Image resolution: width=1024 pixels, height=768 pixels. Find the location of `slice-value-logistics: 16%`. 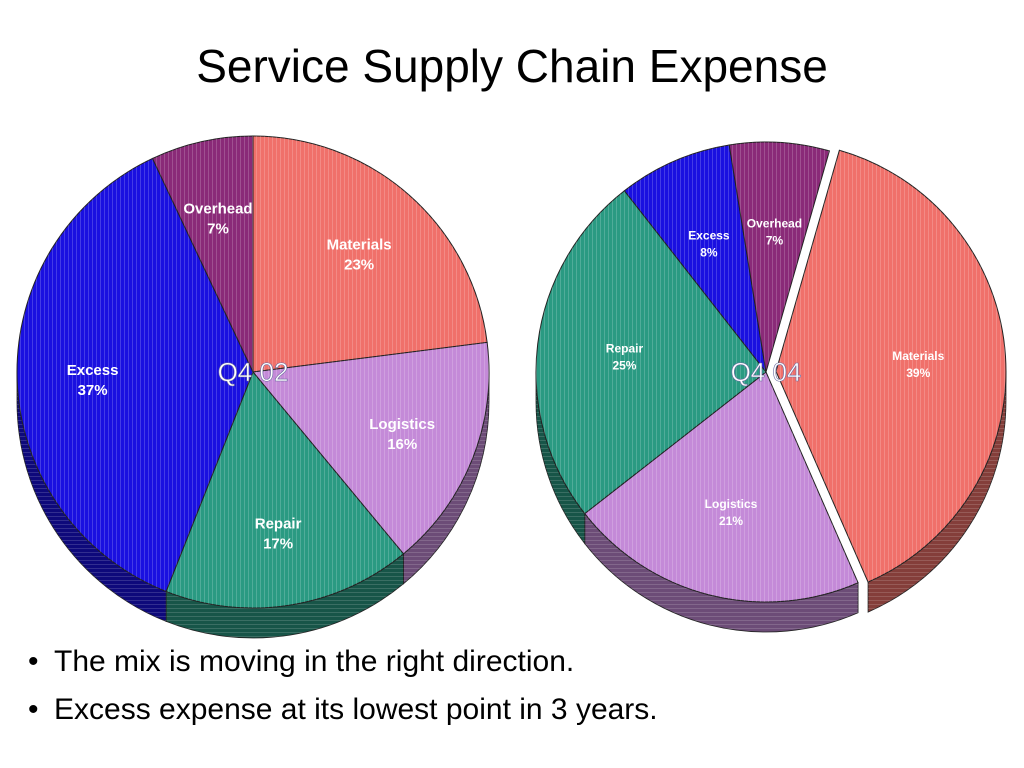

slice-value-logistics: 16% is located at coordinates (402, 444).